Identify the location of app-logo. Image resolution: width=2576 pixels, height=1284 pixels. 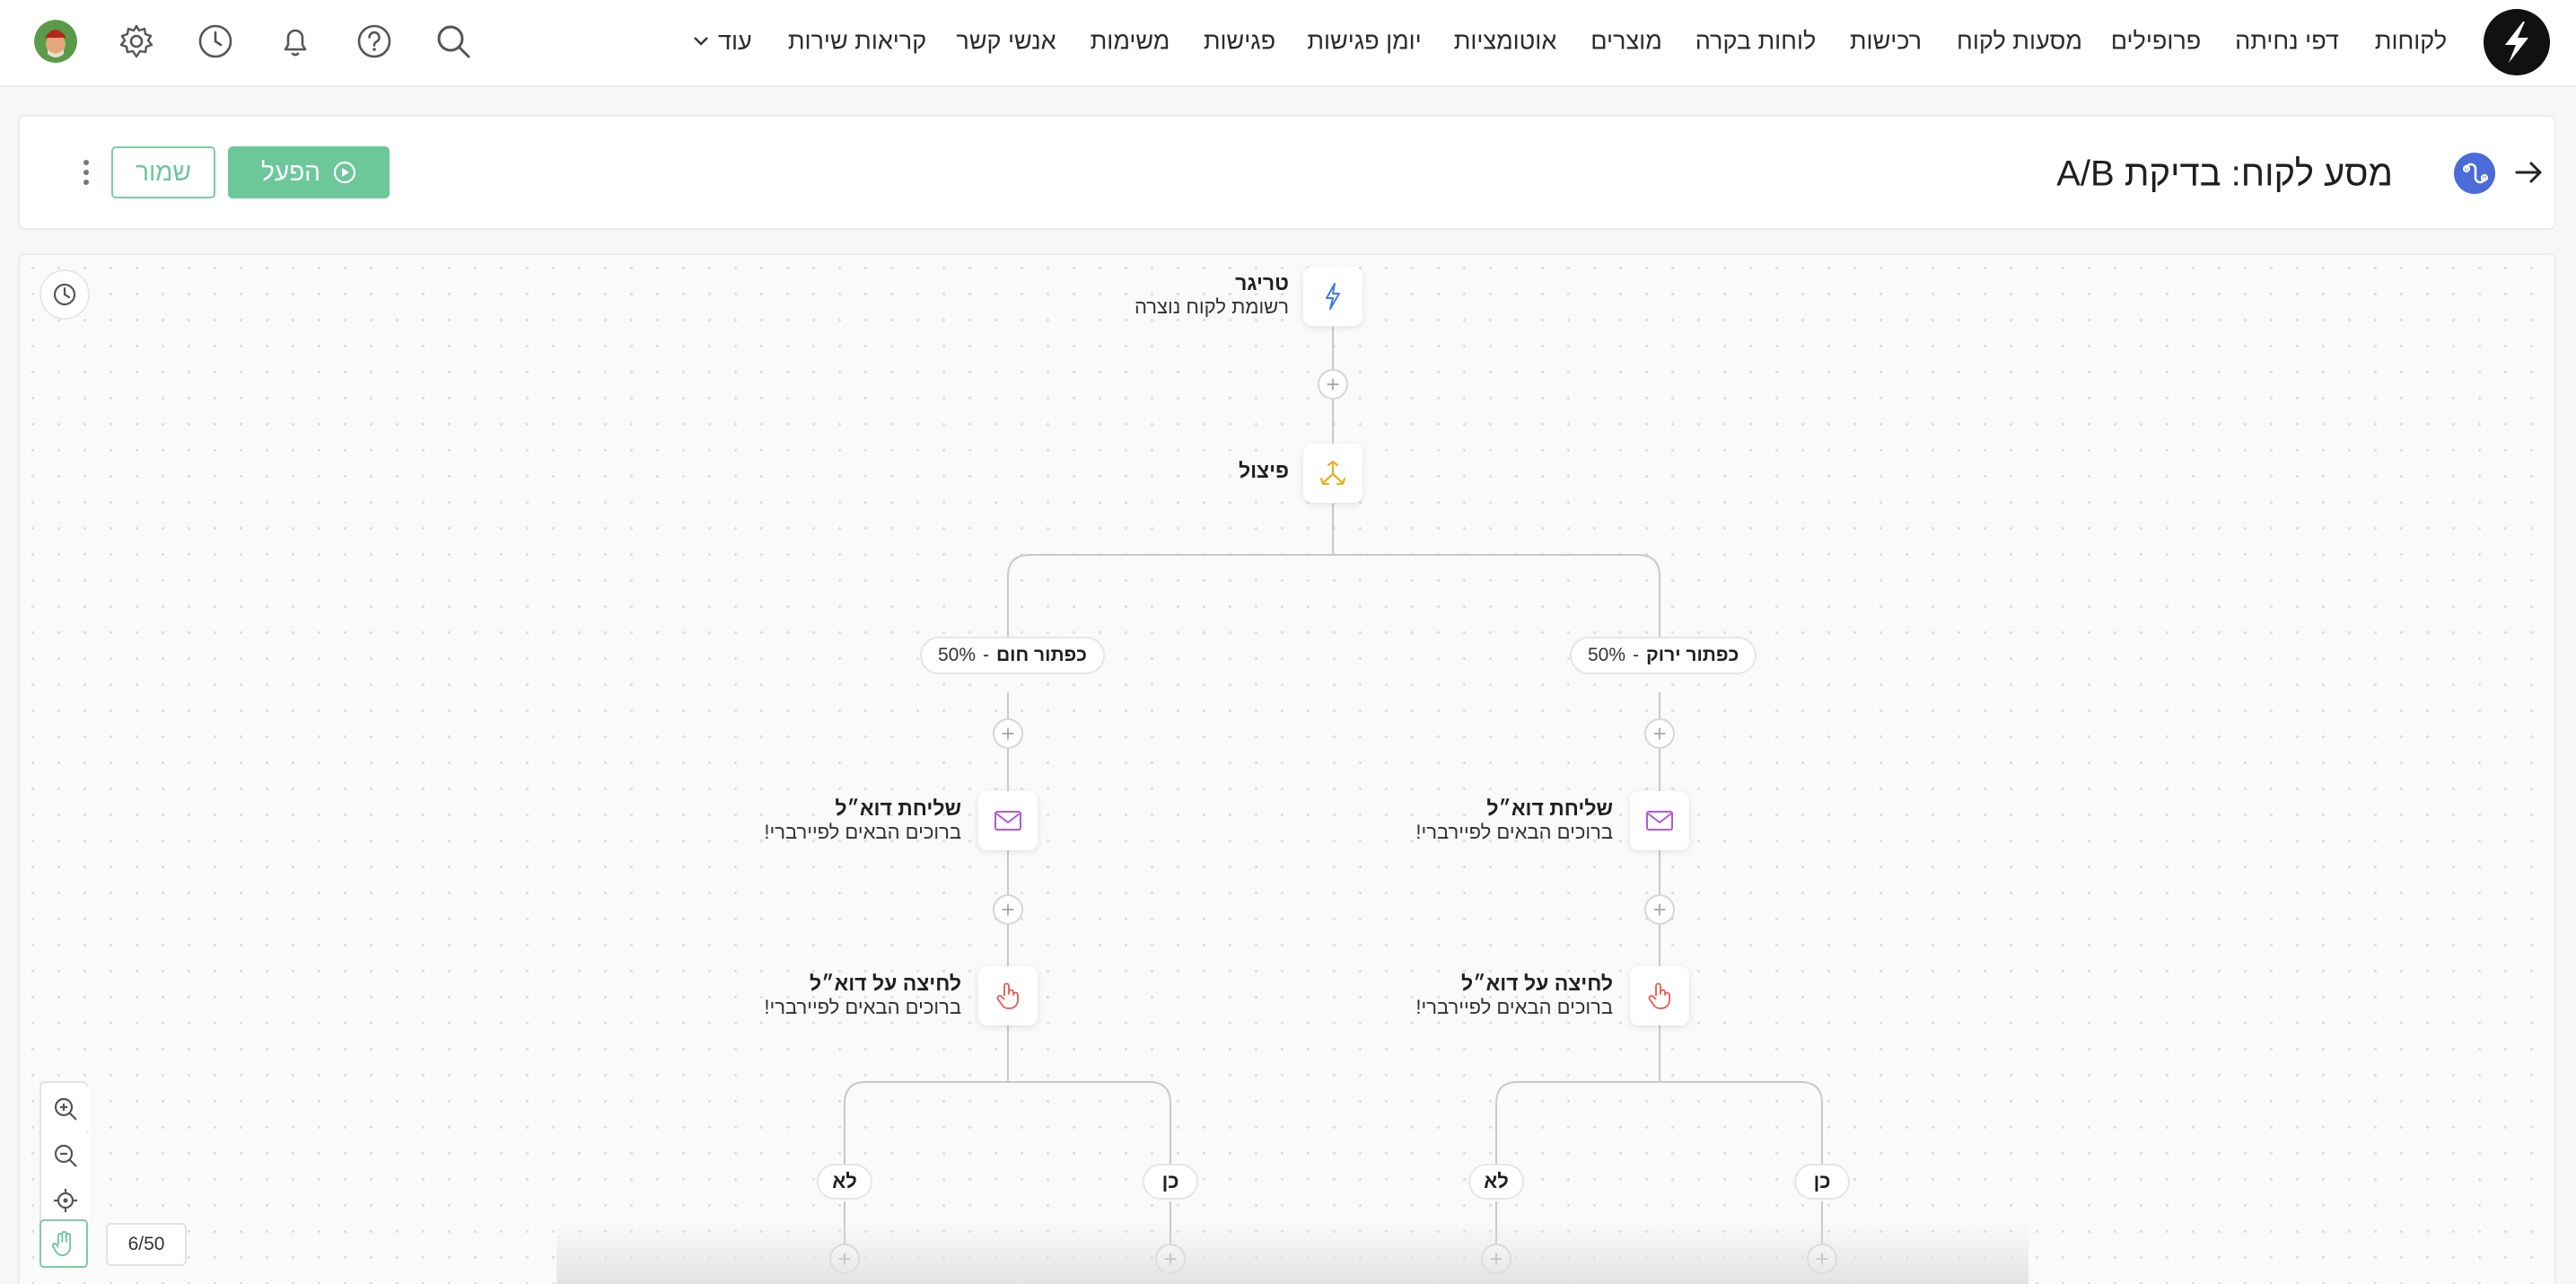
(2517, 42).